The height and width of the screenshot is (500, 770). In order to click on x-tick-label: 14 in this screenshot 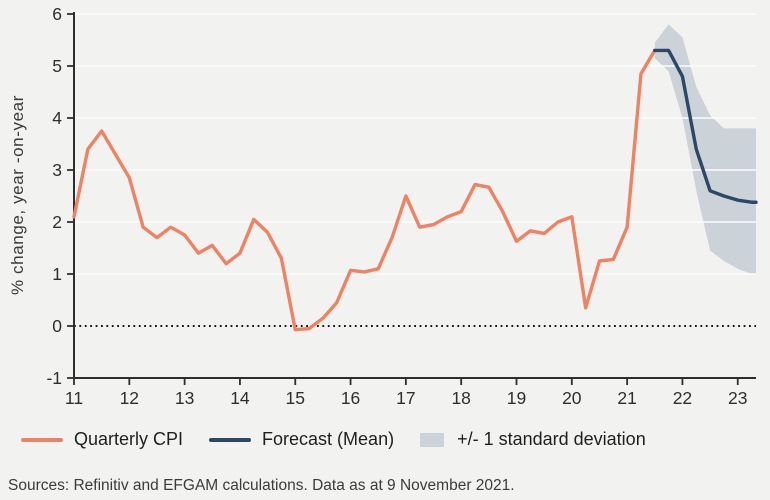, I will do `click(240, 398)`.